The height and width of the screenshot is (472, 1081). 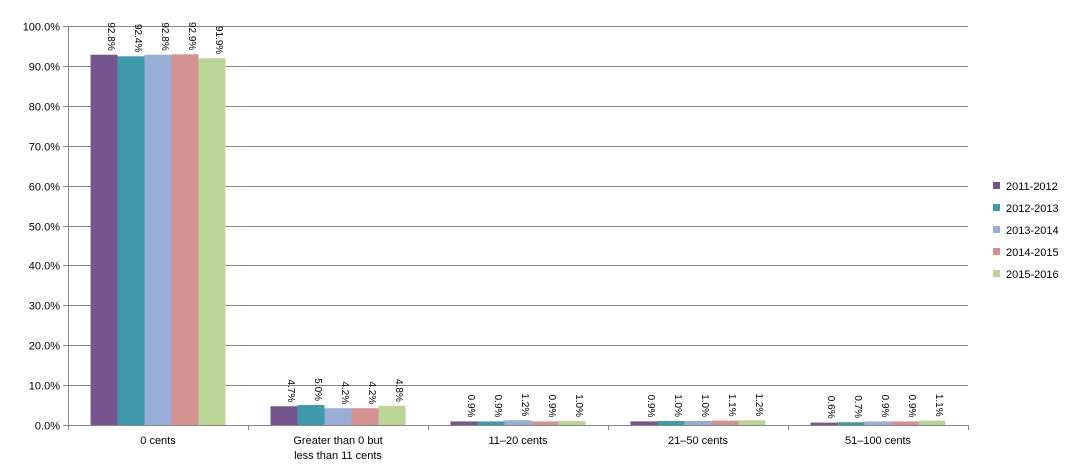 I want to click on category-label: 51–100 cents, so click(x=878, y=441).